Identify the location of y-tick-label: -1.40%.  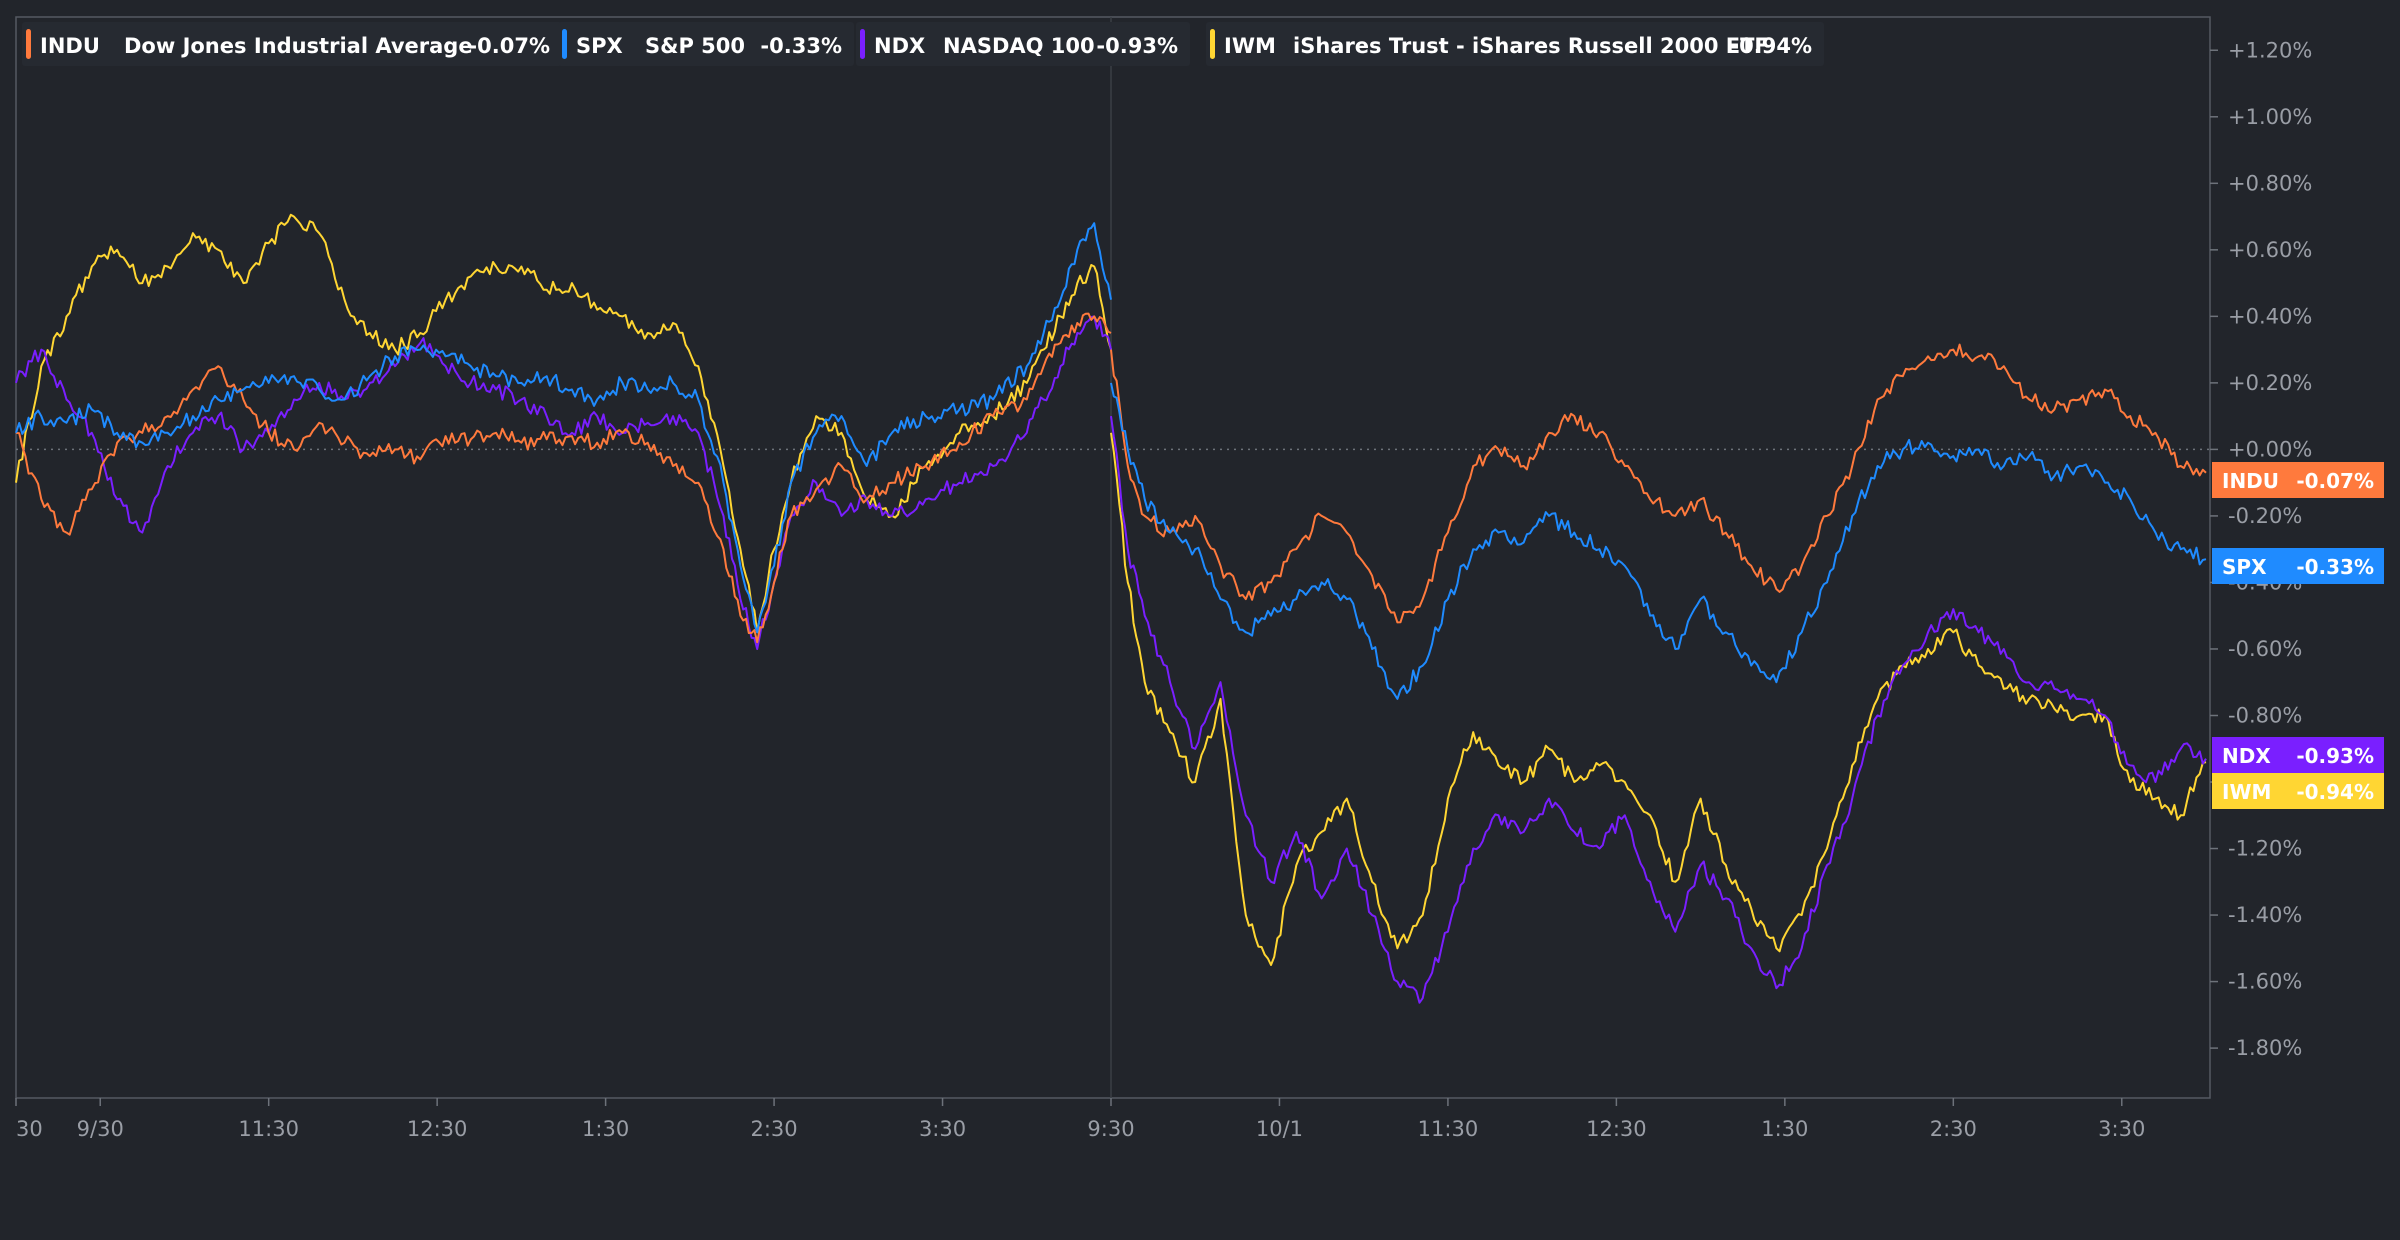
(2265, 915).